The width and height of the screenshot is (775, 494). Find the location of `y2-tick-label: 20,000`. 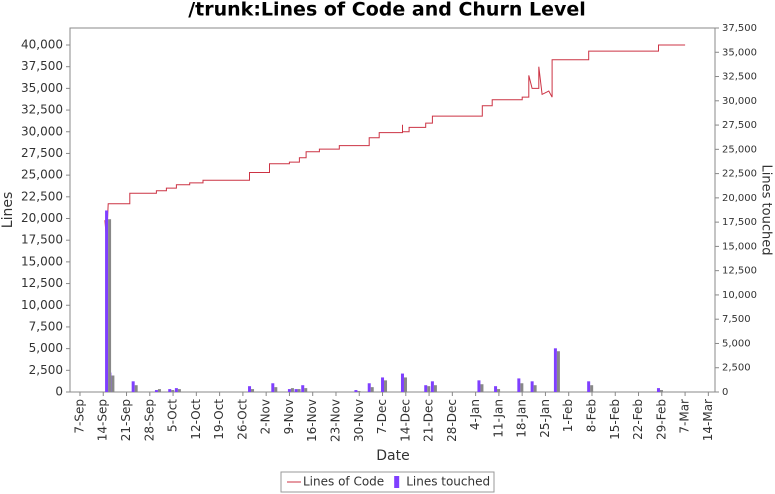

y2-tick-label: 20,000 is located at coordinates (739, 198).